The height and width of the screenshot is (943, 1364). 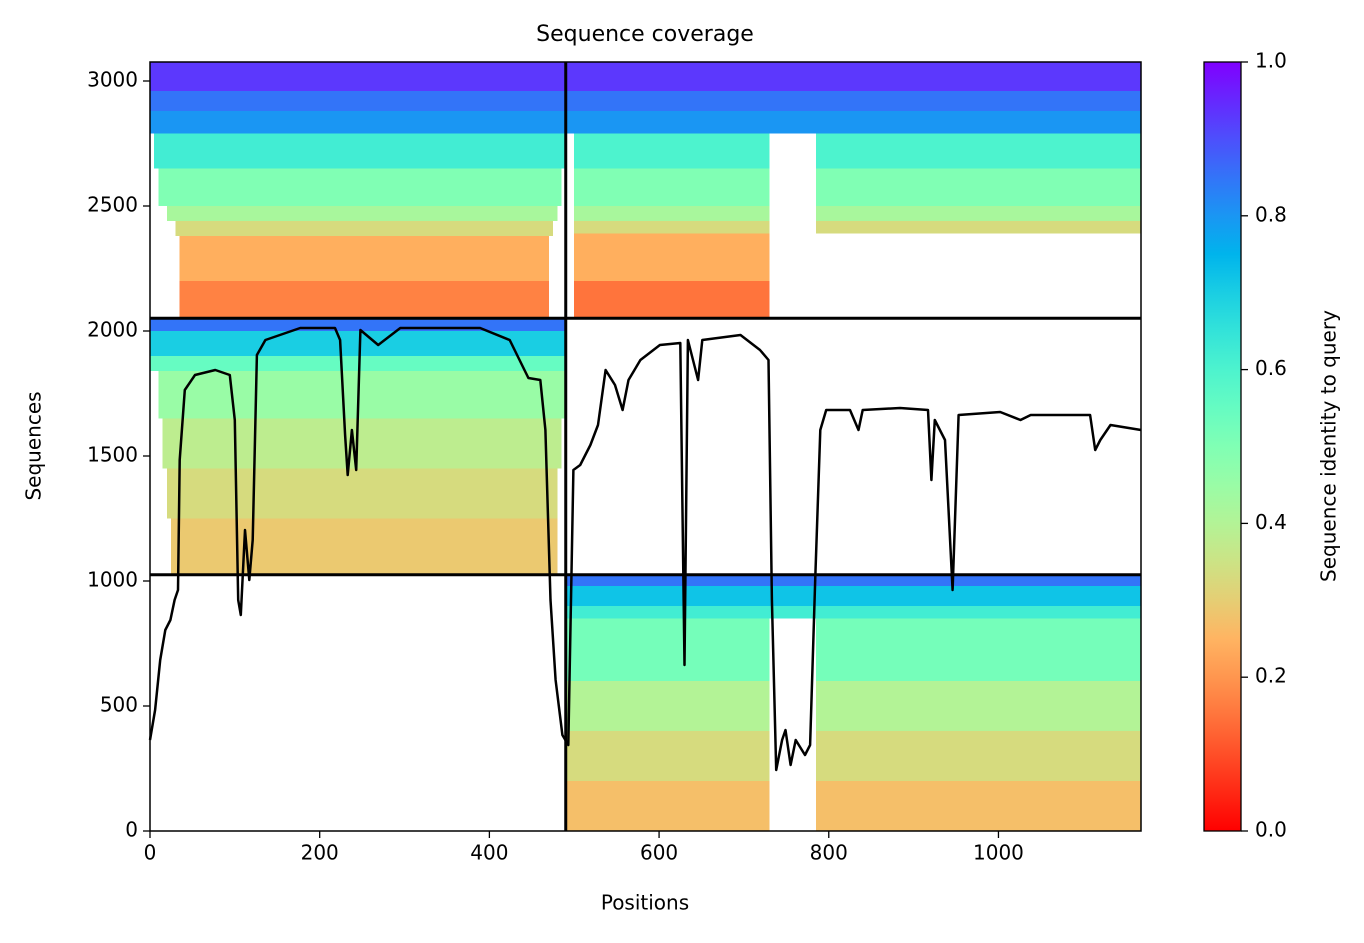 I want to click on colorbar-tick-label: 0.6, so click(x=1271, y=368).